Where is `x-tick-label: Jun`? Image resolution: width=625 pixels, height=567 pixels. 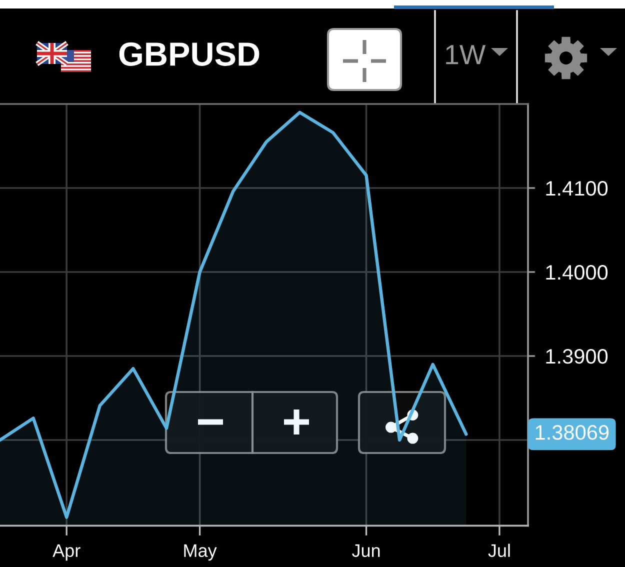
x-tick-label: Jun is located at coordinates (366, 551).